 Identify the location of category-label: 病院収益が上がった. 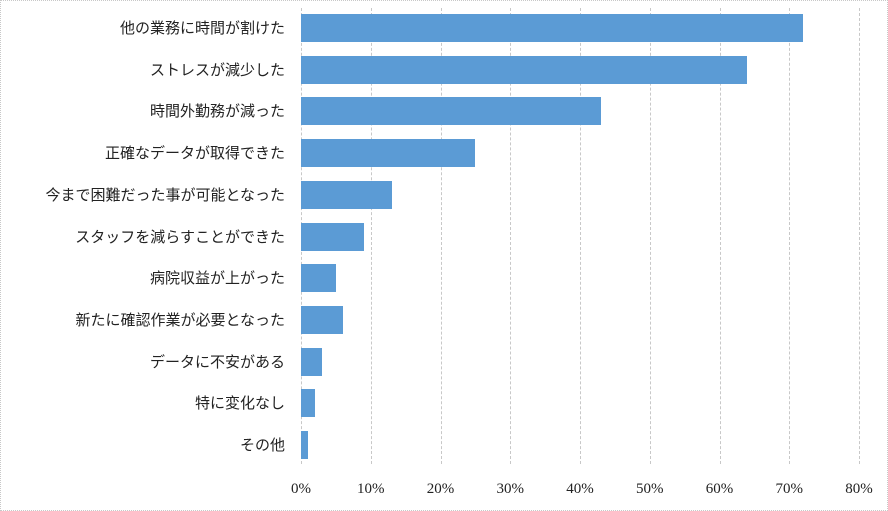
(217, 278).